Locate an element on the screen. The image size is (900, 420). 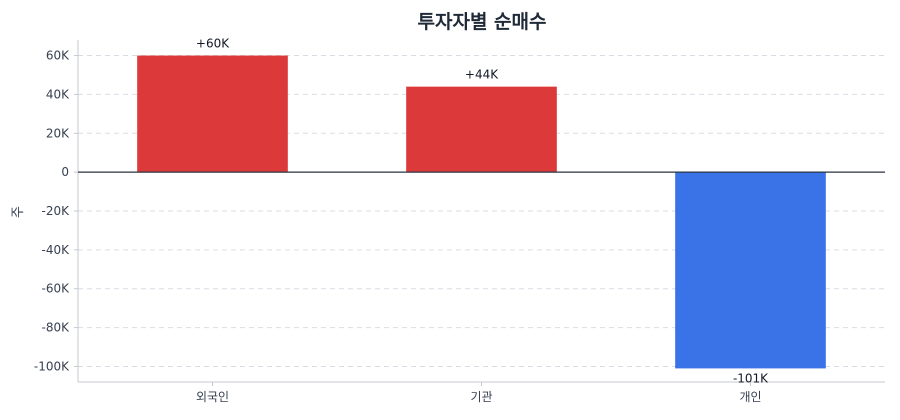
y-tick-label: -100K is located at coordinates (52, 366).